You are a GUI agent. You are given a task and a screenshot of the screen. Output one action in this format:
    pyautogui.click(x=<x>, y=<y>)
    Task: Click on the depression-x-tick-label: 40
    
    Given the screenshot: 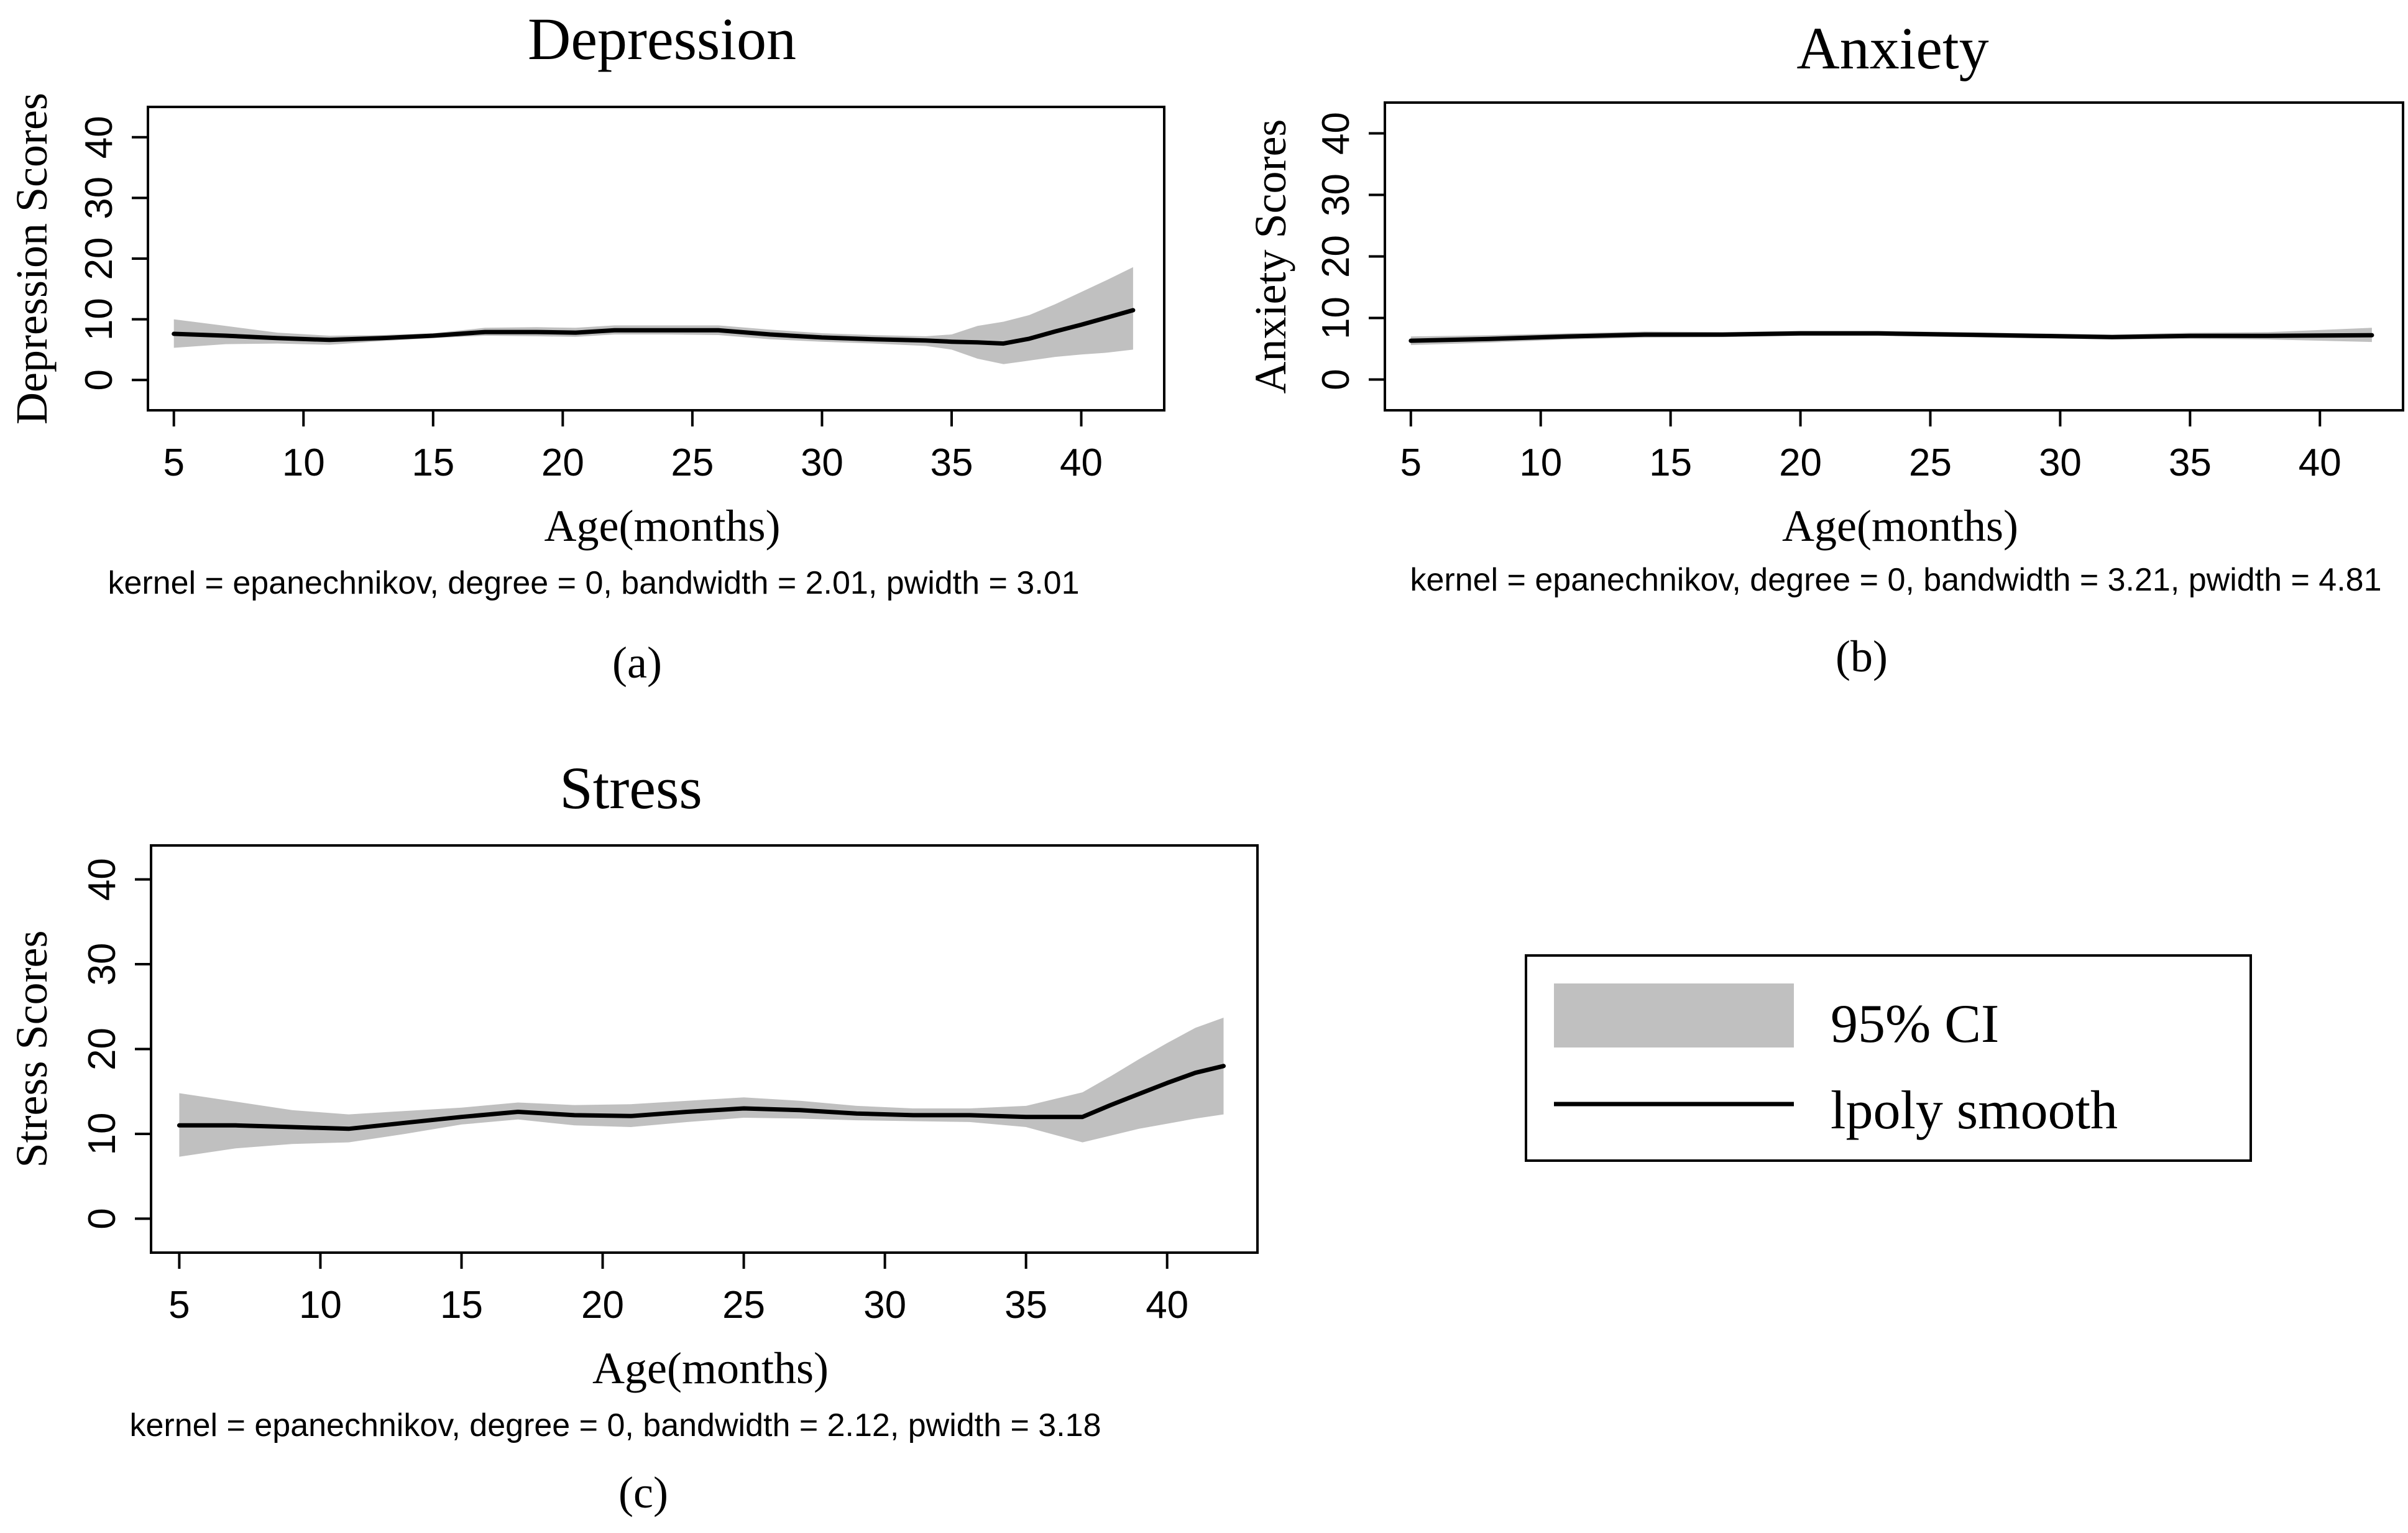 What is the action you would take?
    pyautogui.click(x=1081, y=462)
    